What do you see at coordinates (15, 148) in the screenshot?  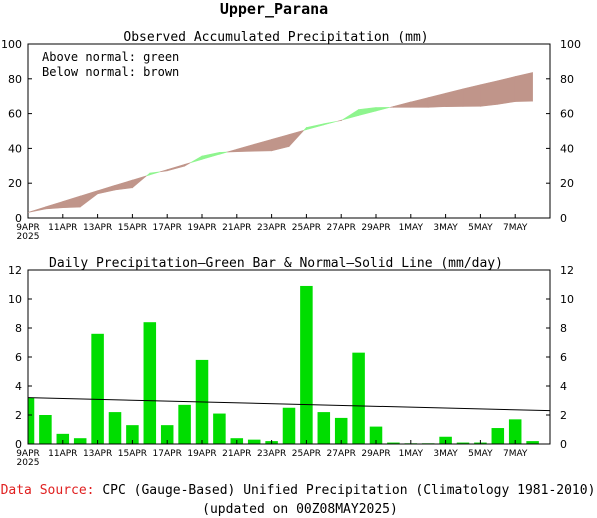 I see `y-tick-label-left: 40` at bounding box center [15, 148].